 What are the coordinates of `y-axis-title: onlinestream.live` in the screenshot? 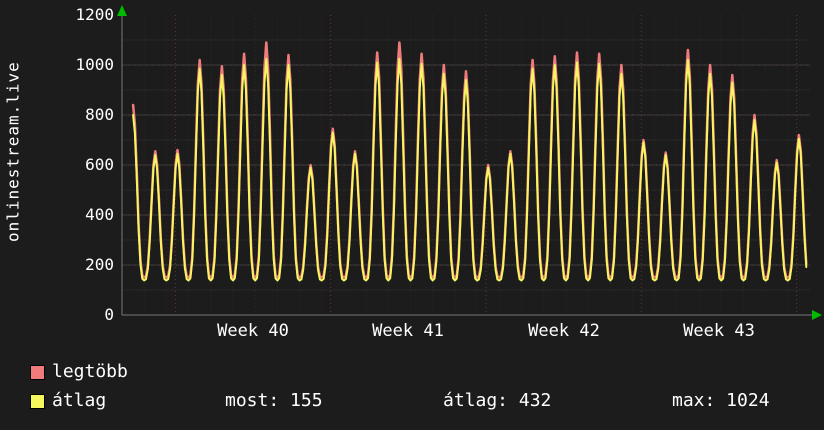 It's located at (13, 152).